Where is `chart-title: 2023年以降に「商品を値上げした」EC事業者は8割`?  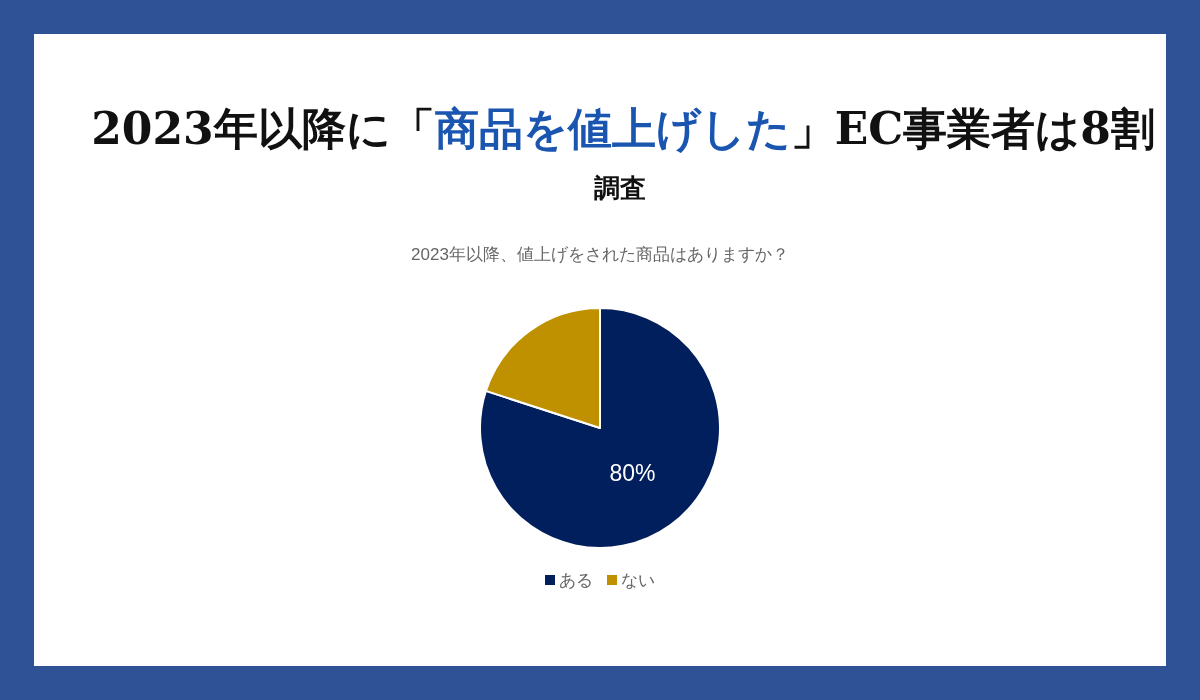 chart-title: 2023年以降に「商品を値上げした」EC事業者は8割 is located at coordinates (623, 128).